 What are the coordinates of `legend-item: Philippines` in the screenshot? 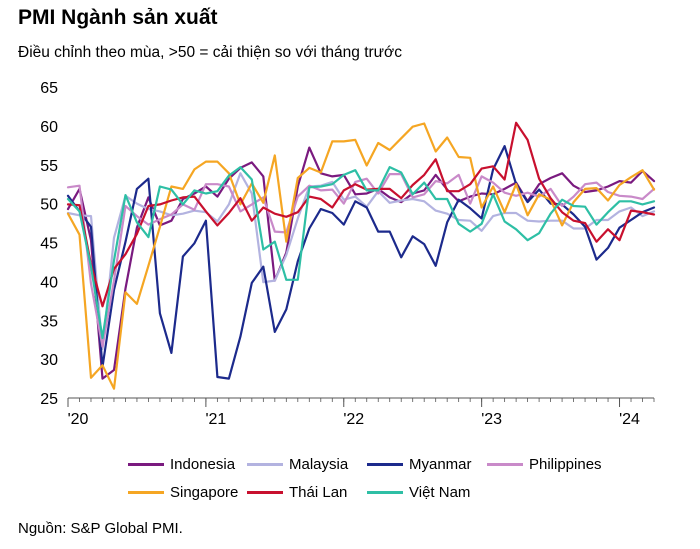 It's located at (544, 464).